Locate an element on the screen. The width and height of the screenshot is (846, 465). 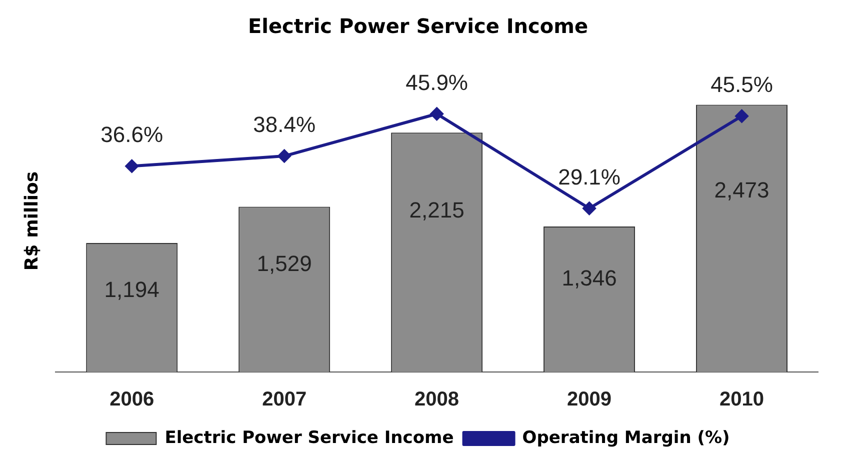
x-tick-label: 2006 is located at coordinates (132, 399).